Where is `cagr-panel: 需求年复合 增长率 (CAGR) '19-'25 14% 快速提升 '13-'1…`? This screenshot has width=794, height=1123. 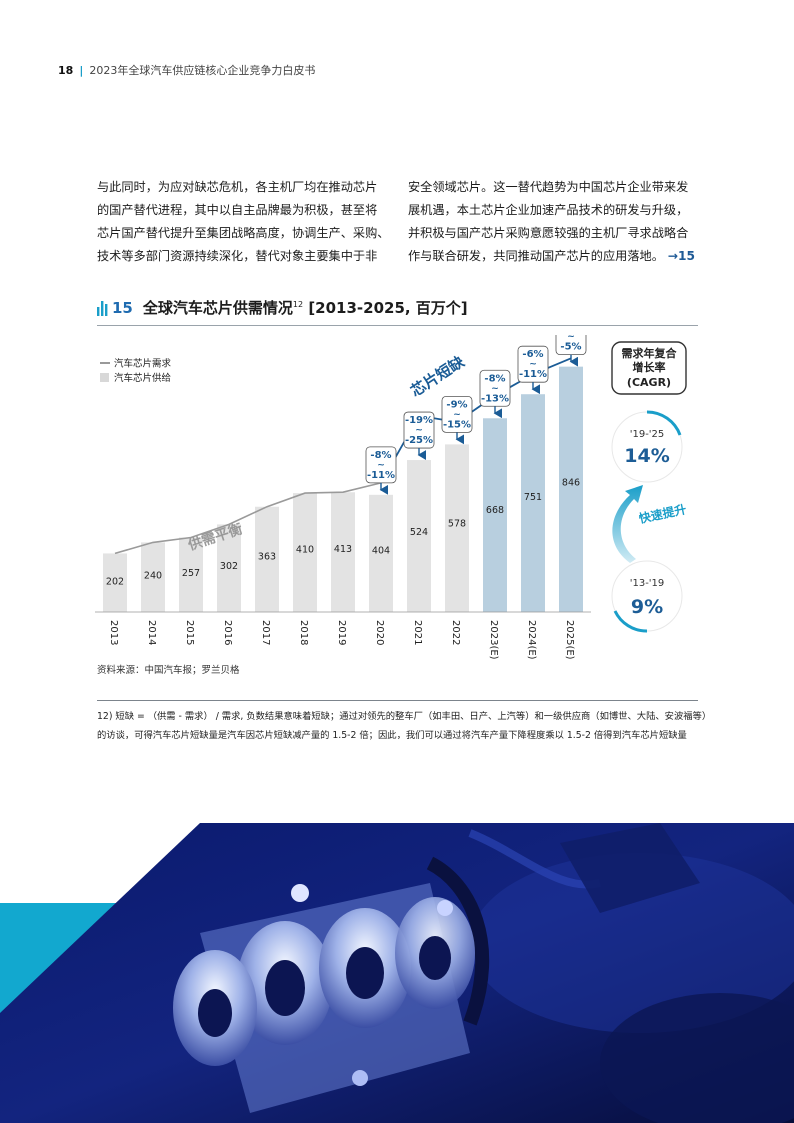 cagr-panel: 需求年复合 增长率 (CAGR) '19-'25 14% 快速提升 '13-'1… is located at coordinates (649, 487).